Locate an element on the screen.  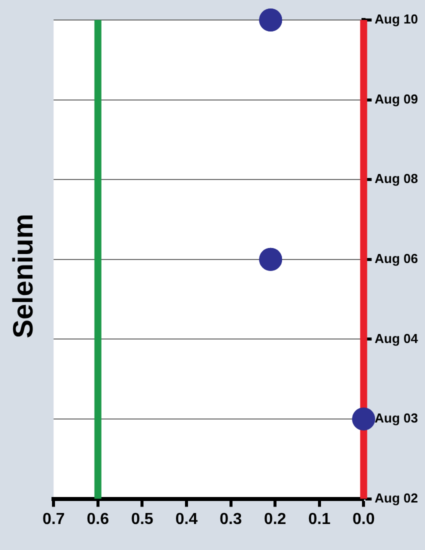
y-tick-label: Aug 04 is located at coordinates (396, 338).